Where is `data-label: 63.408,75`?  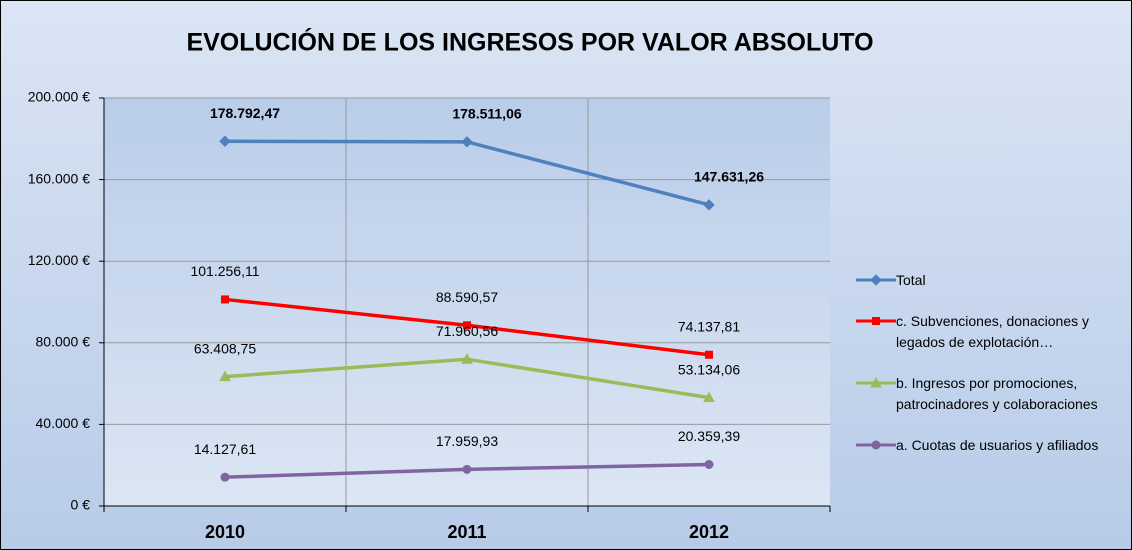 data-label: 63.408,75 is located at coordinates (225, 348).